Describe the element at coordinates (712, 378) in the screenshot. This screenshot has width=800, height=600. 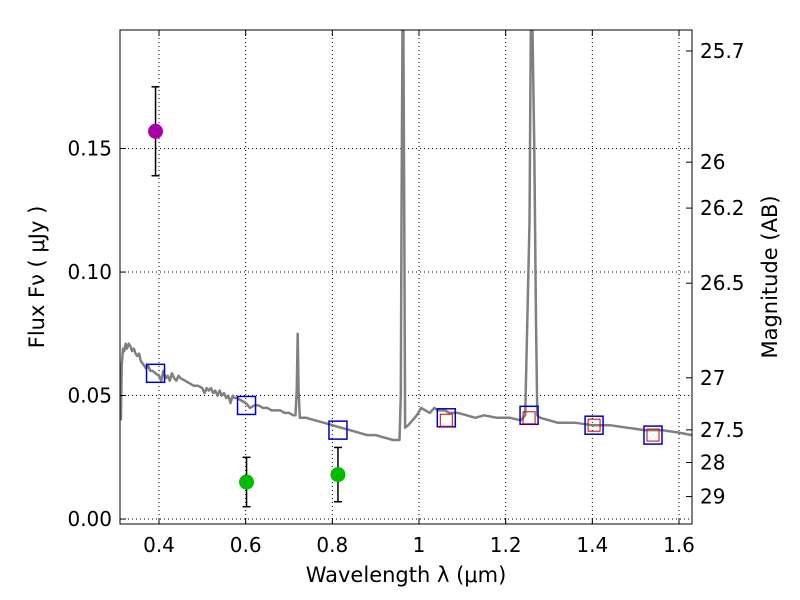
I see `y2-tick-label: 27` at that location.